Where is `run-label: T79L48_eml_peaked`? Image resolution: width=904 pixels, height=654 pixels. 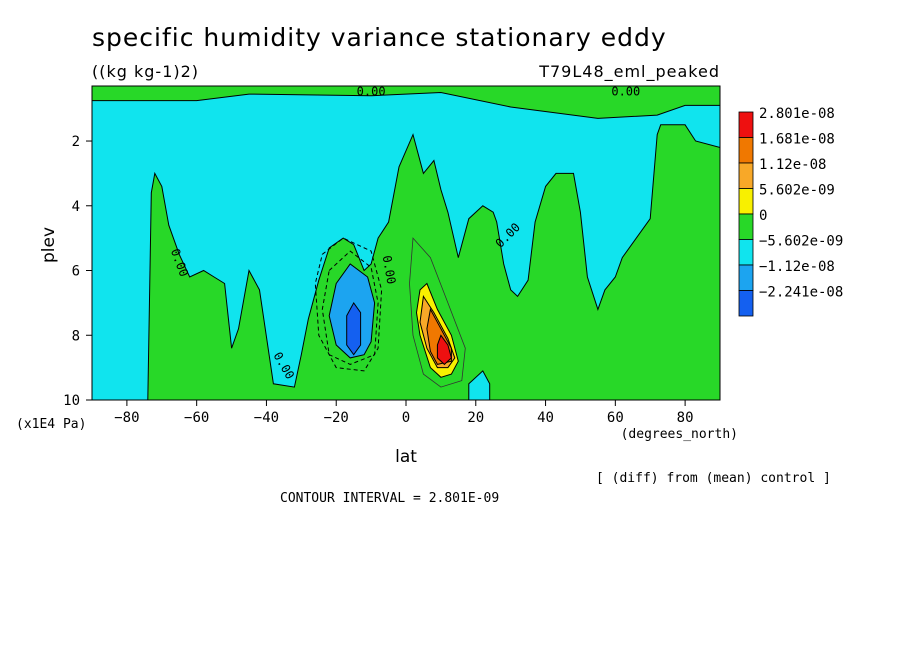 run-label: T79L48_eml_peaked is located at coordinates (629, 72).